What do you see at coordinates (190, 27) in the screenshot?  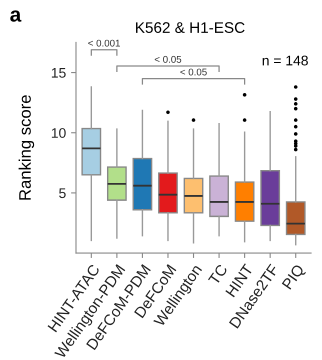 I see `chart-title: K562 & H1-ESC` at bounding box center [190, 27].